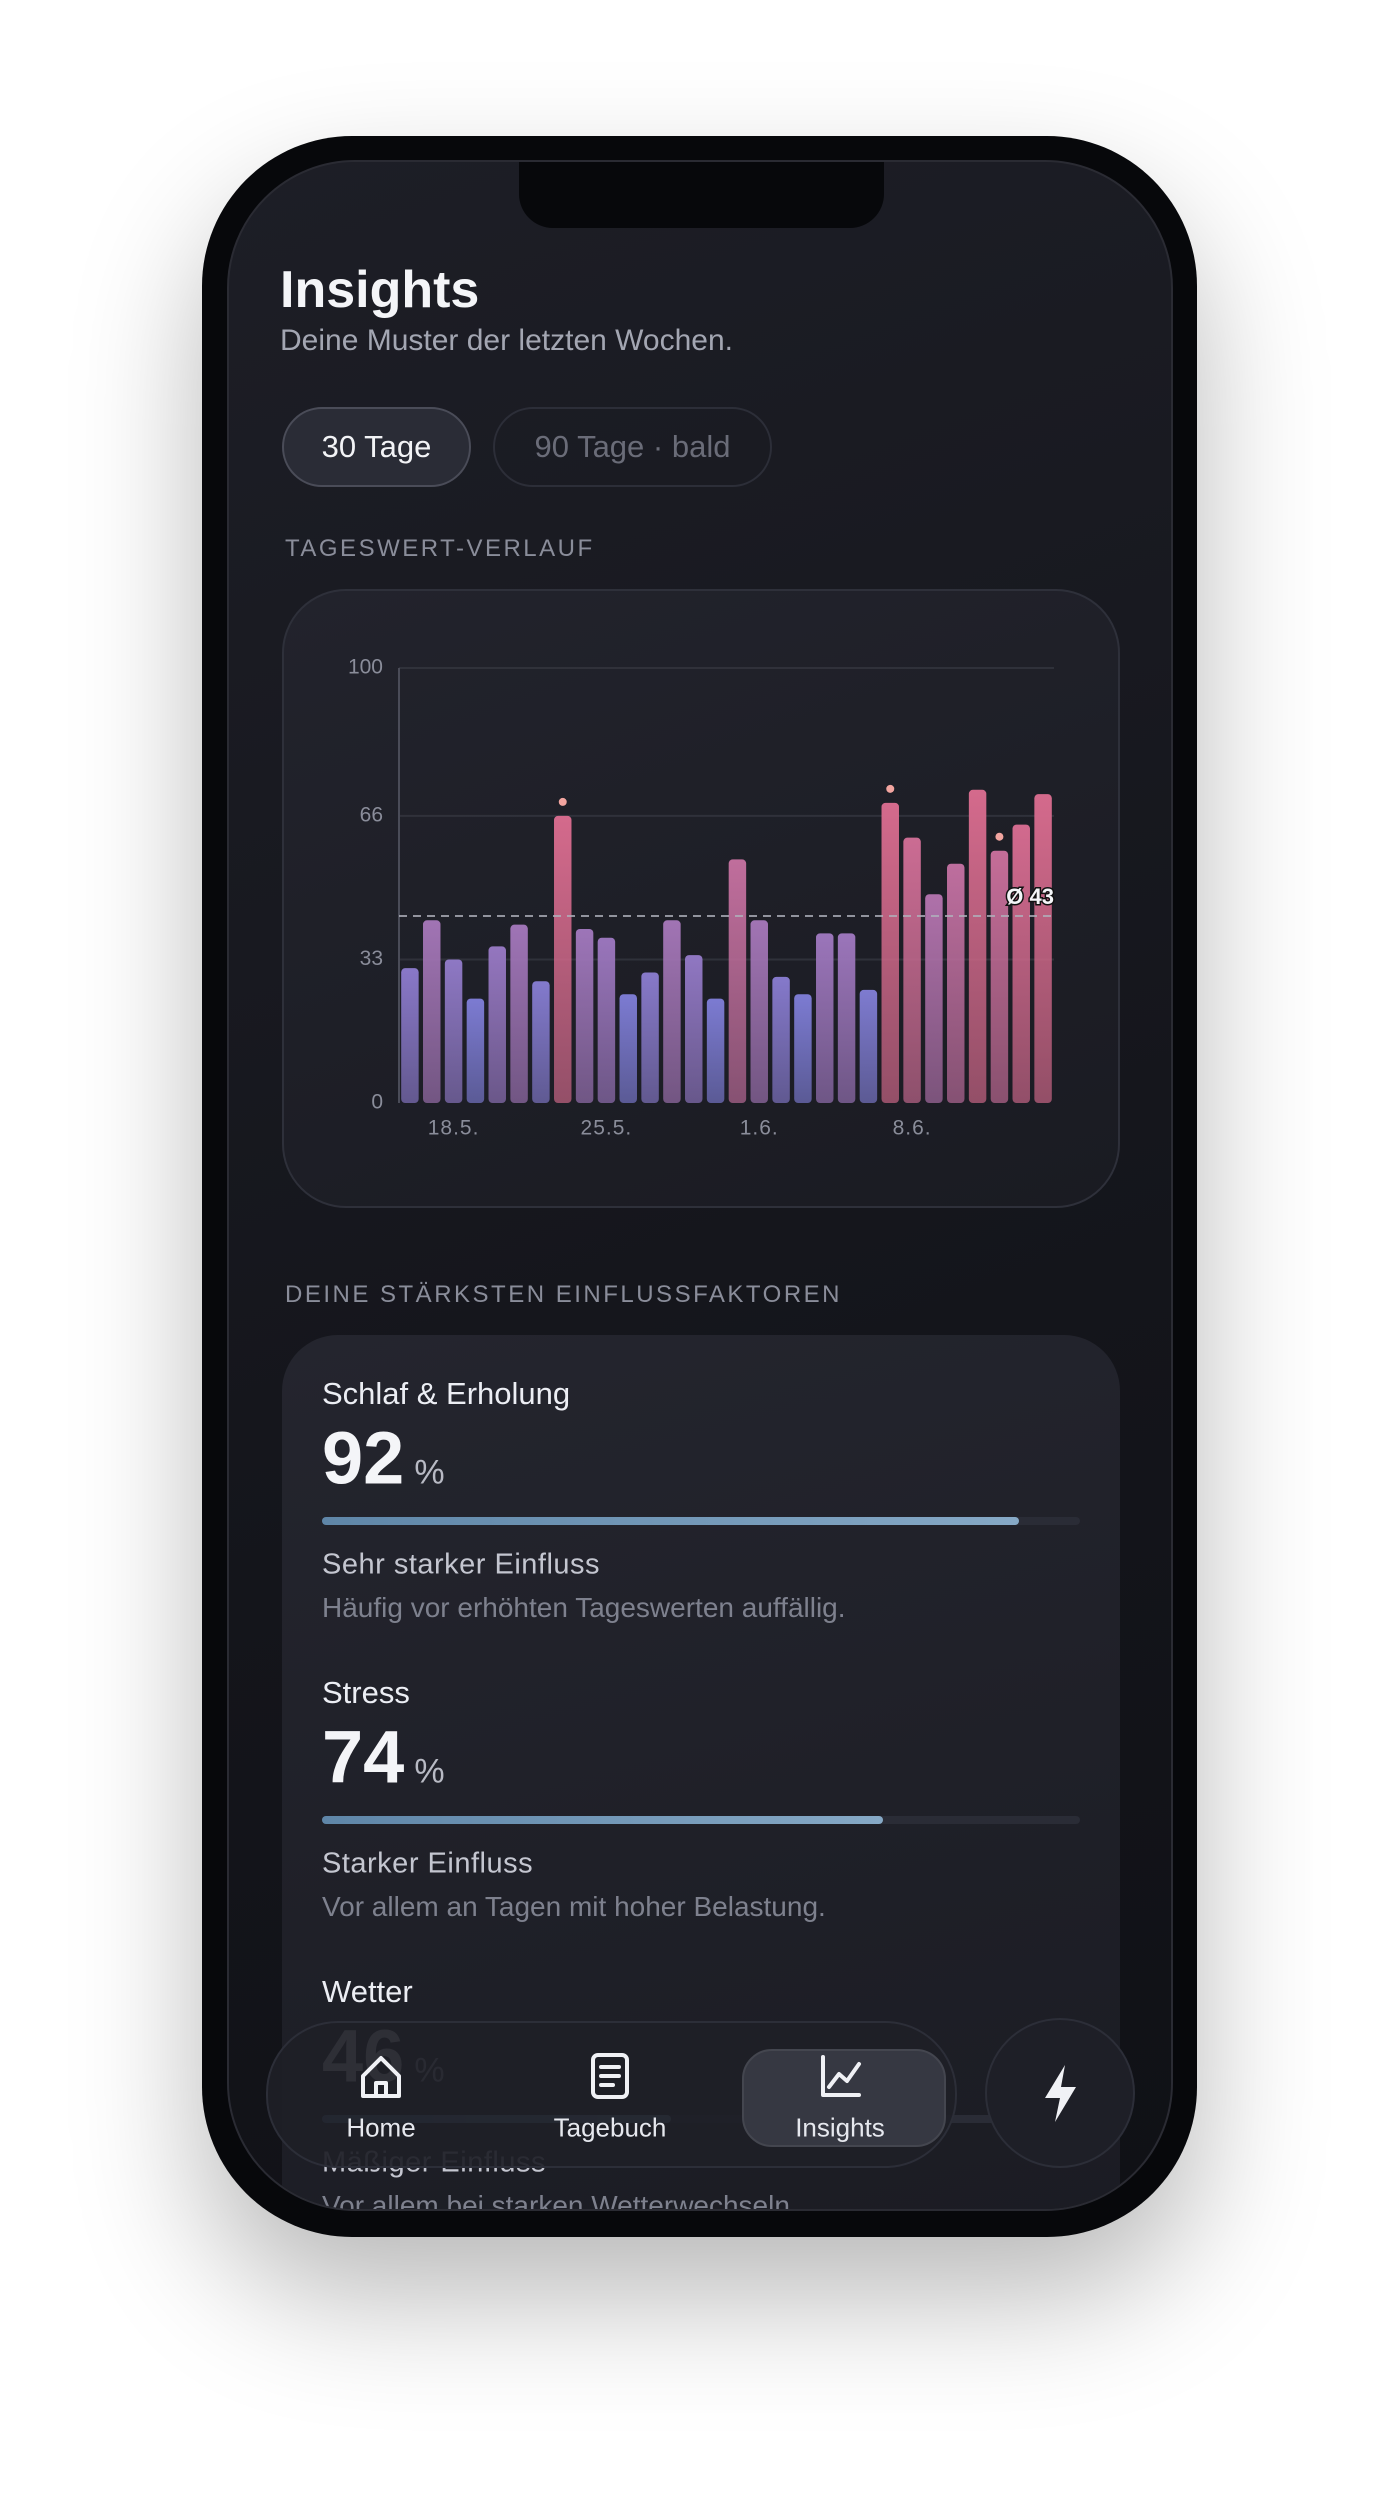 This screenshot has height=2503, width=1400. I want to click on y-tick-label: 100, so click(365, 667).